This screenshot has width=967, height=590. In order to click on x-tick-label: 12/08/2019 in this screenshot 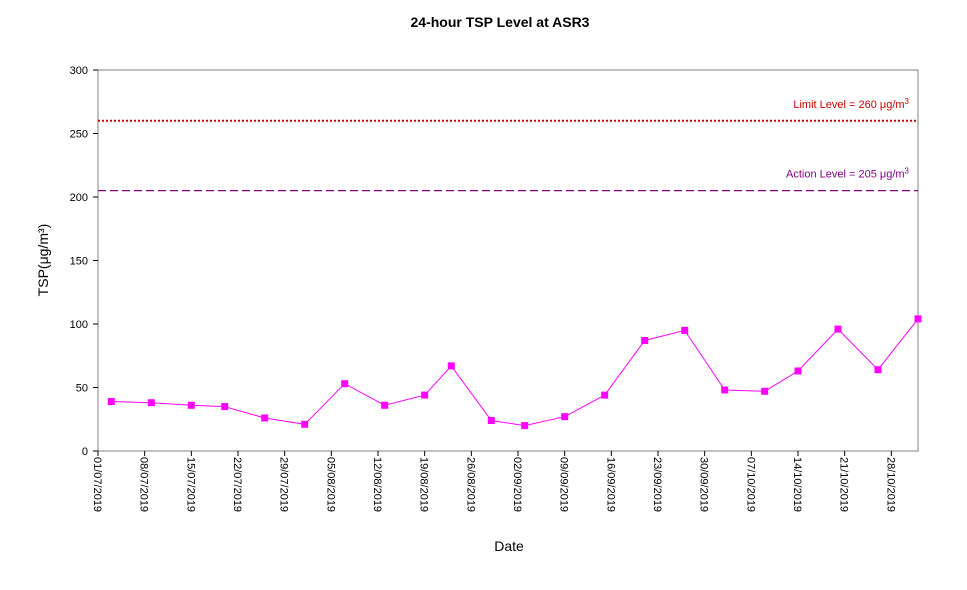, I will do `click(377, 484)`.